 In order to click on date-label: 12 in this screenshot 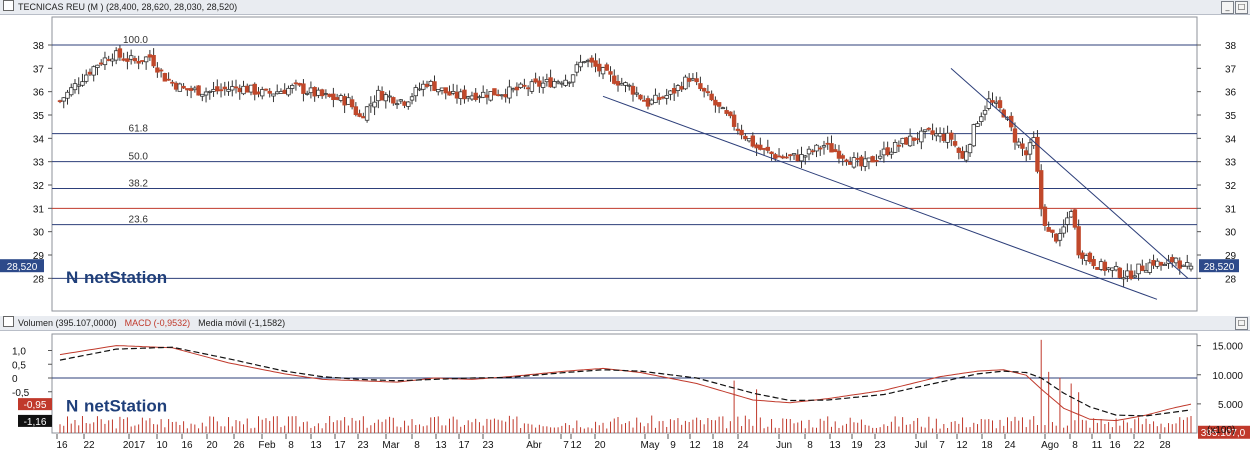, I will do `click(695, 445)`.